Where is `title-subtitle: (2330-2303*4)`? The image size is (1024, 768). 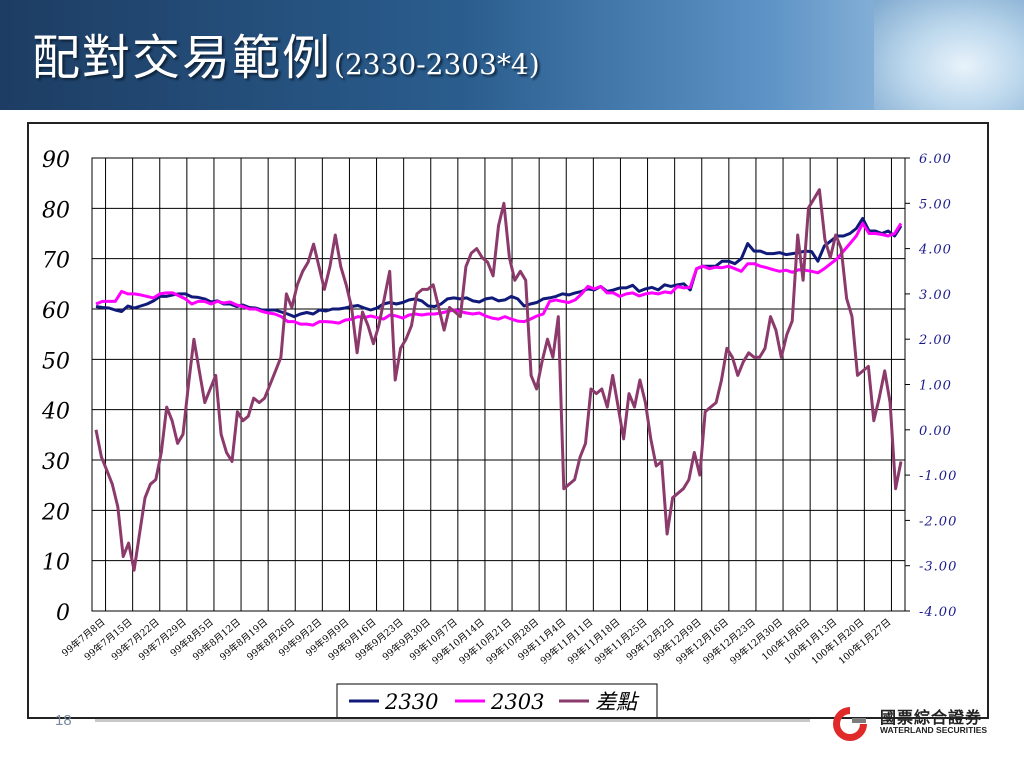 title-subtitle: (2330-2303*4) is located at coordinates (437, 64).